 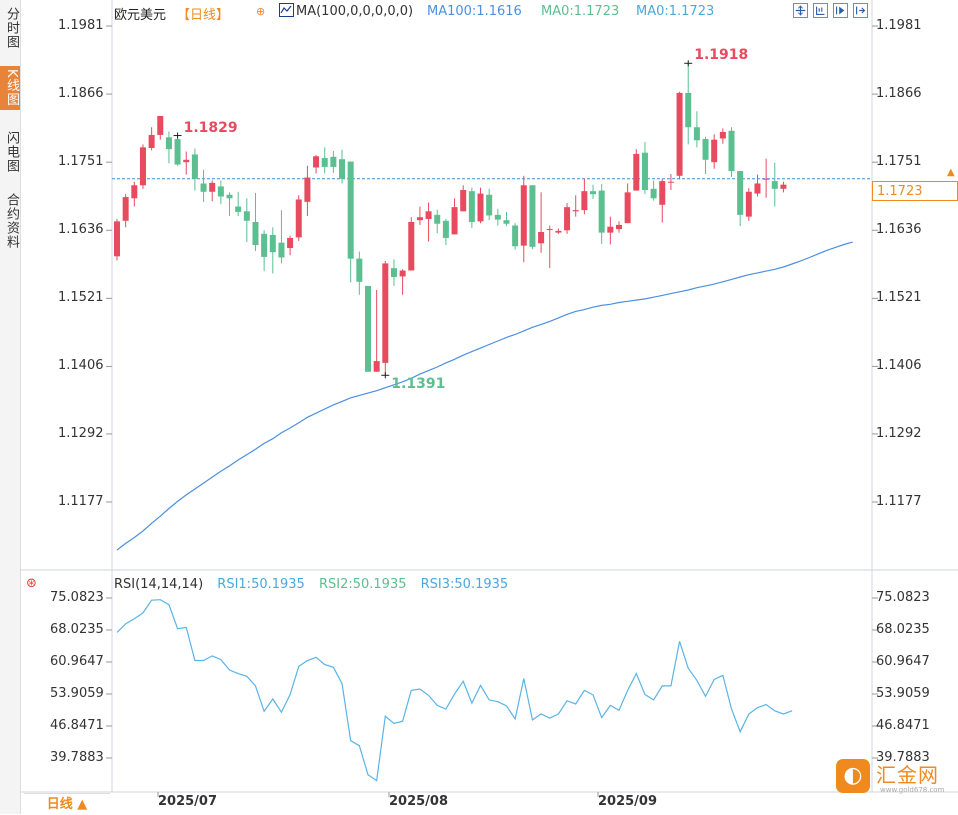 I want to click on price-tick-label-left: 1.1751, so click(x=81, y=162).